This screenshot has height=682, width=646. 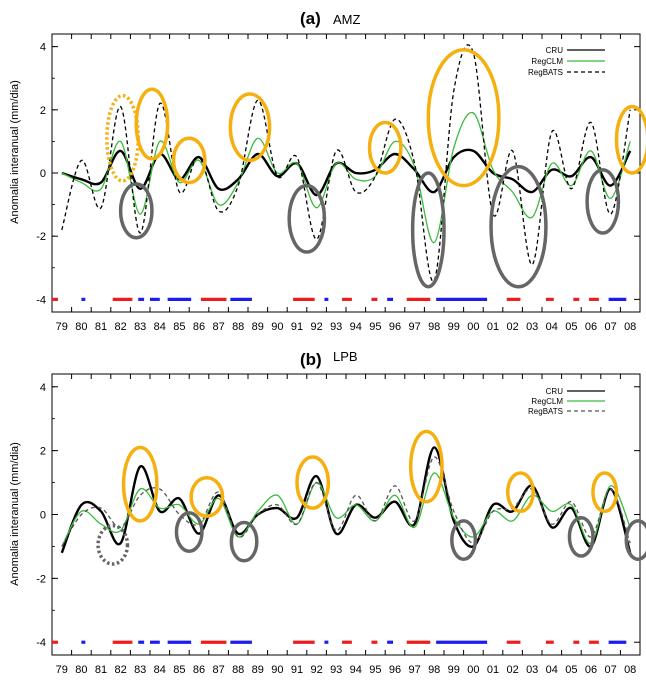 What do you see at coordinates (347, 19) in the screenshot?
I see `panel-a-region: AMZ` at bounding box center [347, 19].